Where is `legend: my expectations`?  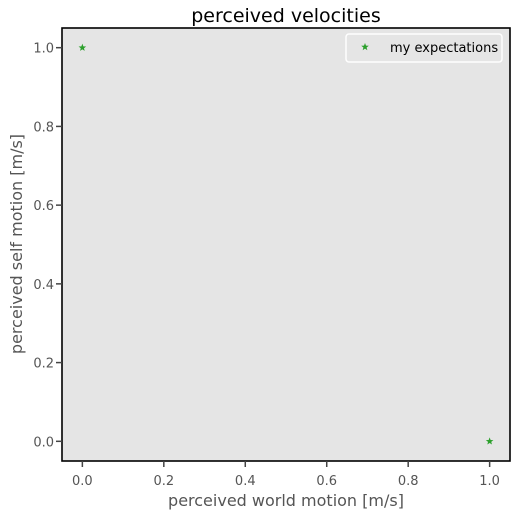 legend: my expectations is located at coordinates (424, 48).